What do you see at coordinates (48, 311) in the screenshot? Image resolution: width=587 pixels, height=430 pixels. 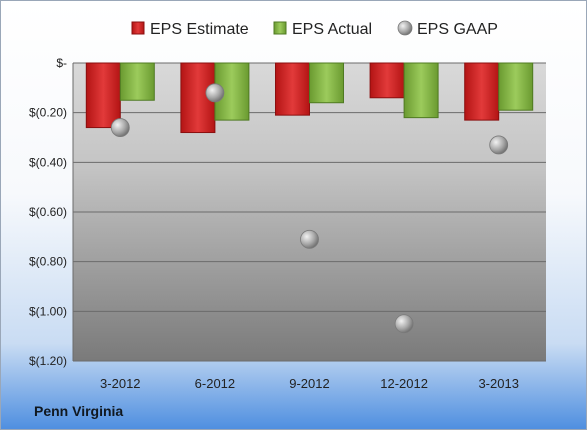 I see `y-tick-label: $(1.00)` at bounding box center [48, 311].